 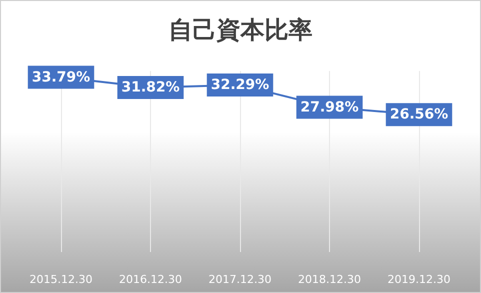 What do you see at coordinates (419, 279) in the screenshot?
I see `x-tick-label: 2019.12.30` at bounding box center [419, 279].